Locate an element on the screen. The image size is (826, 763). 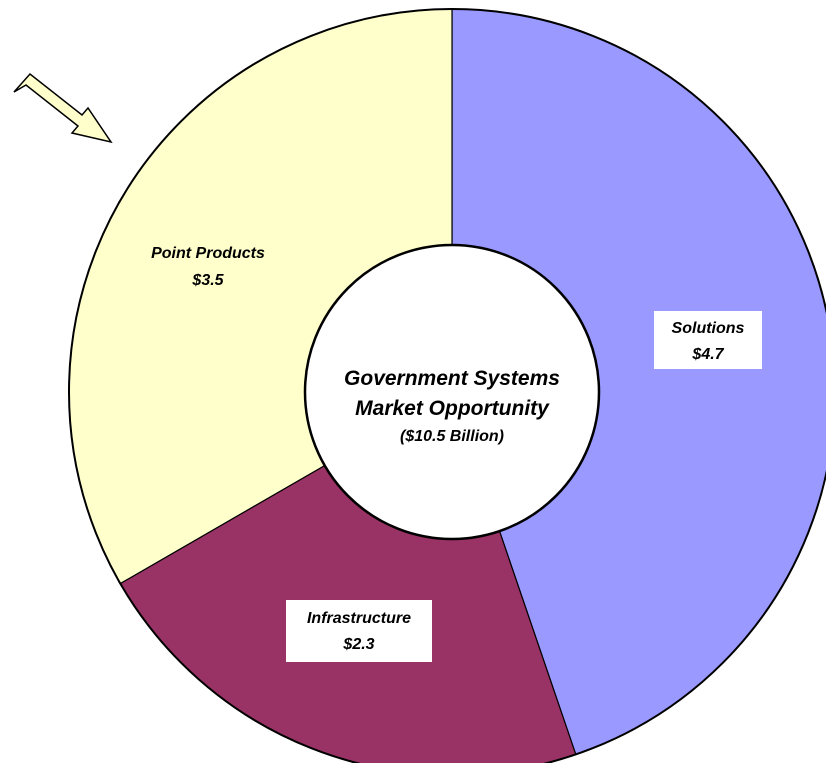
center-subtitle: ($10.5 Billion) is located at coordinates (452, 436).